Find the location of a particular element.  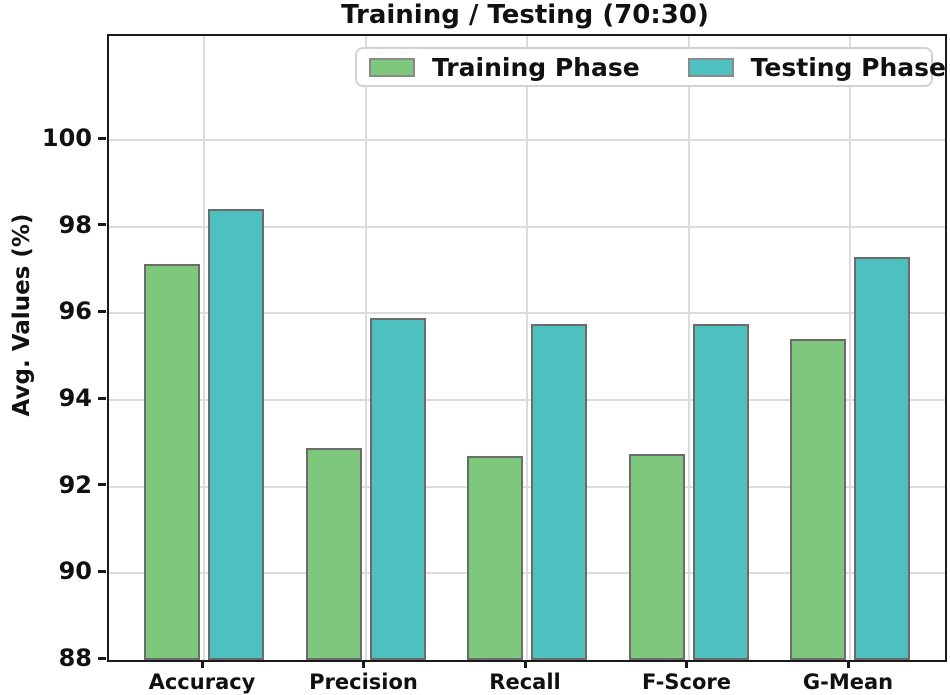

y-tick-label: 98 is located at coordinates (75, 224).